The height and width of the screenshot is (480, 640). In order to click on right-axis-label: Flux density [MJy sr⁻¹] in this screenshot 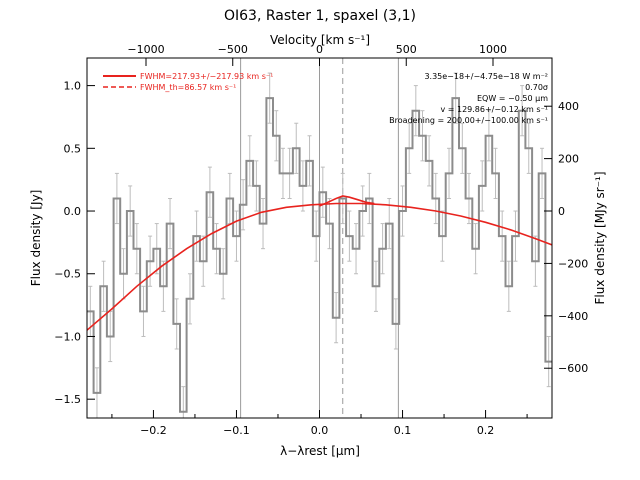, I will do `click(600, 237)`.